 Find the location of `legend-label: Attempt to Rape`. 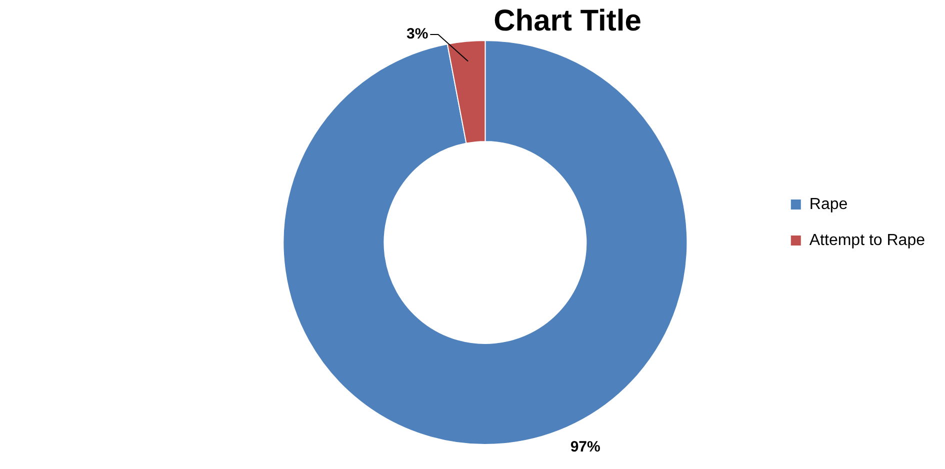

legend-label: Attempt to Rape is located at coordinates (867, 240).